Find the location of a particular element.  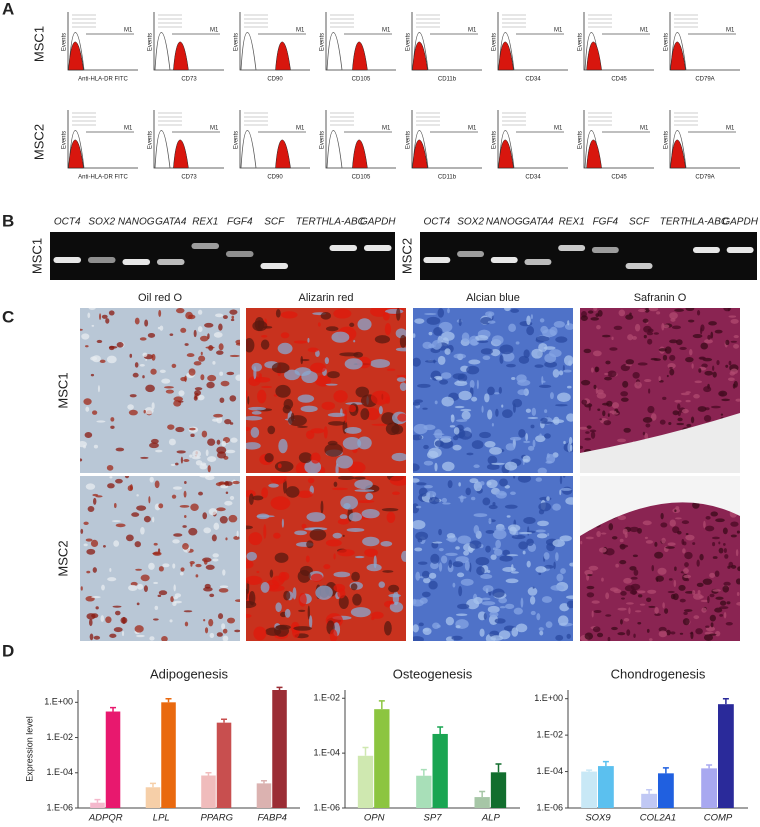

axis is located at coordinates (188, 139).